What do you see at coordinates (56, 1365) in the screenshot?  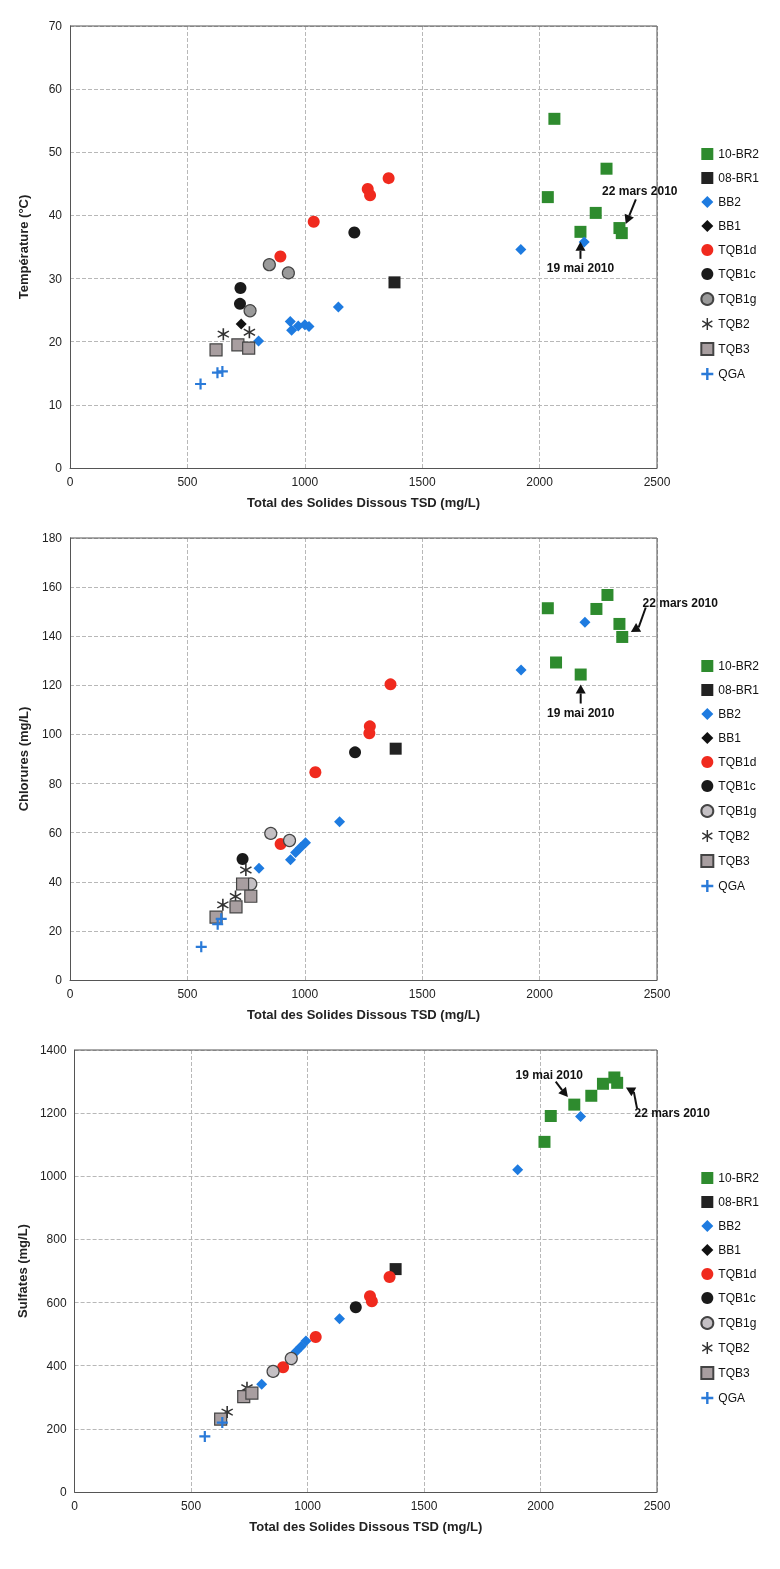 I see `y-tick-label: 400` at bounding box center [56, 1365].